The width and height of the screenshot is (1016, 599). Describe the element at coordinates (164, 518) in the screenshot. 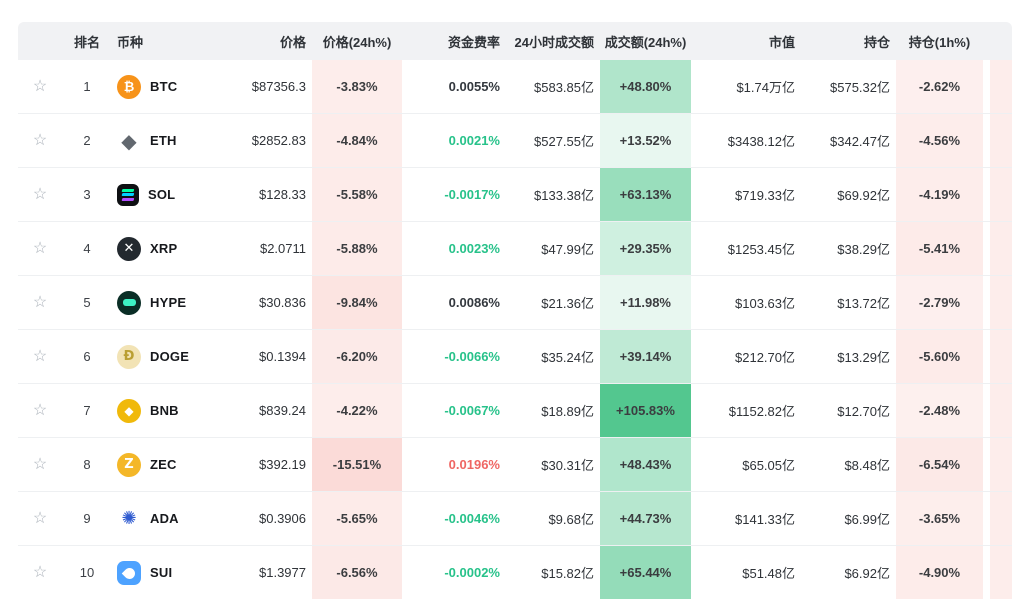

I see `coin-symbol: ADA` at that location.